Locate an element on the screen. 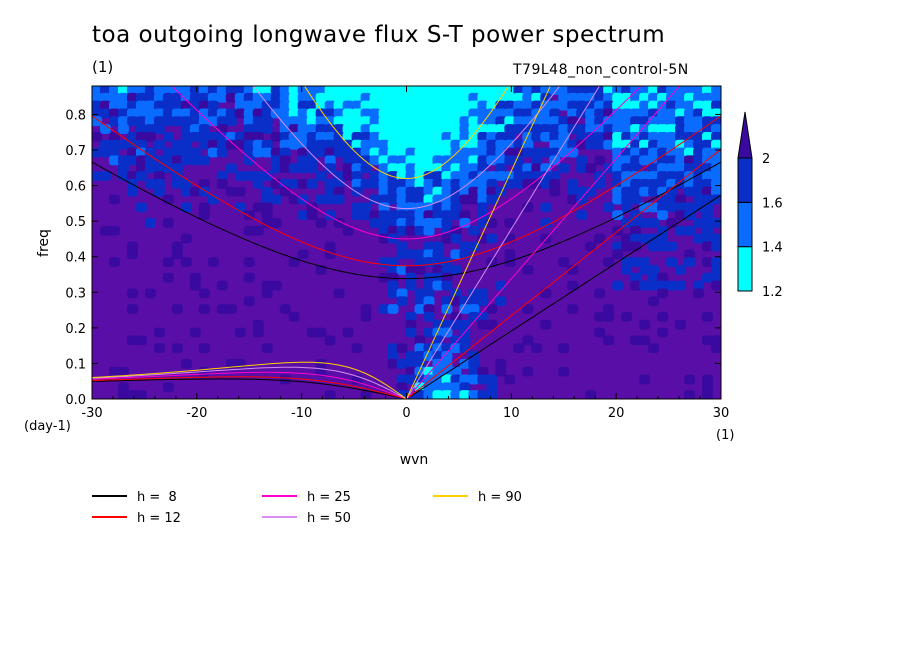 The height and width of the screenshot is (654, 904). x-tick-label: 30 is located at coordinates (721, 413).